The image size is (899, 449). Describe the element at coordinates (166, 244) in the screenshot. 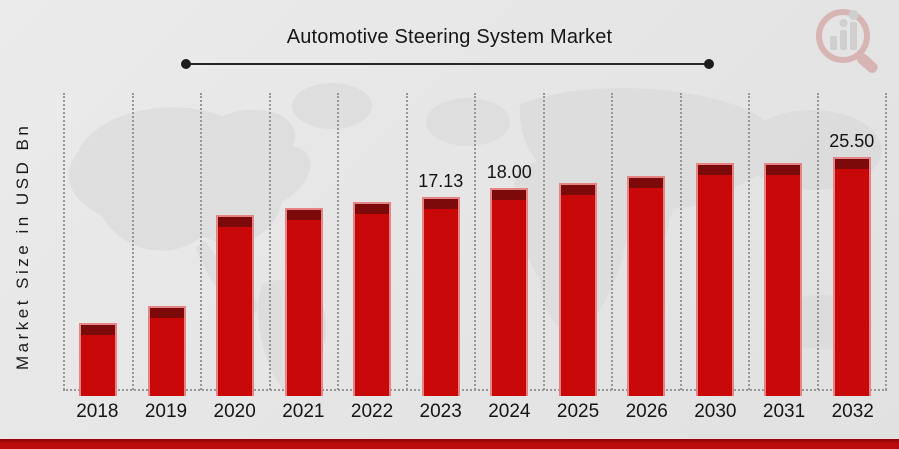

I see `chart-column-2019` at that location.